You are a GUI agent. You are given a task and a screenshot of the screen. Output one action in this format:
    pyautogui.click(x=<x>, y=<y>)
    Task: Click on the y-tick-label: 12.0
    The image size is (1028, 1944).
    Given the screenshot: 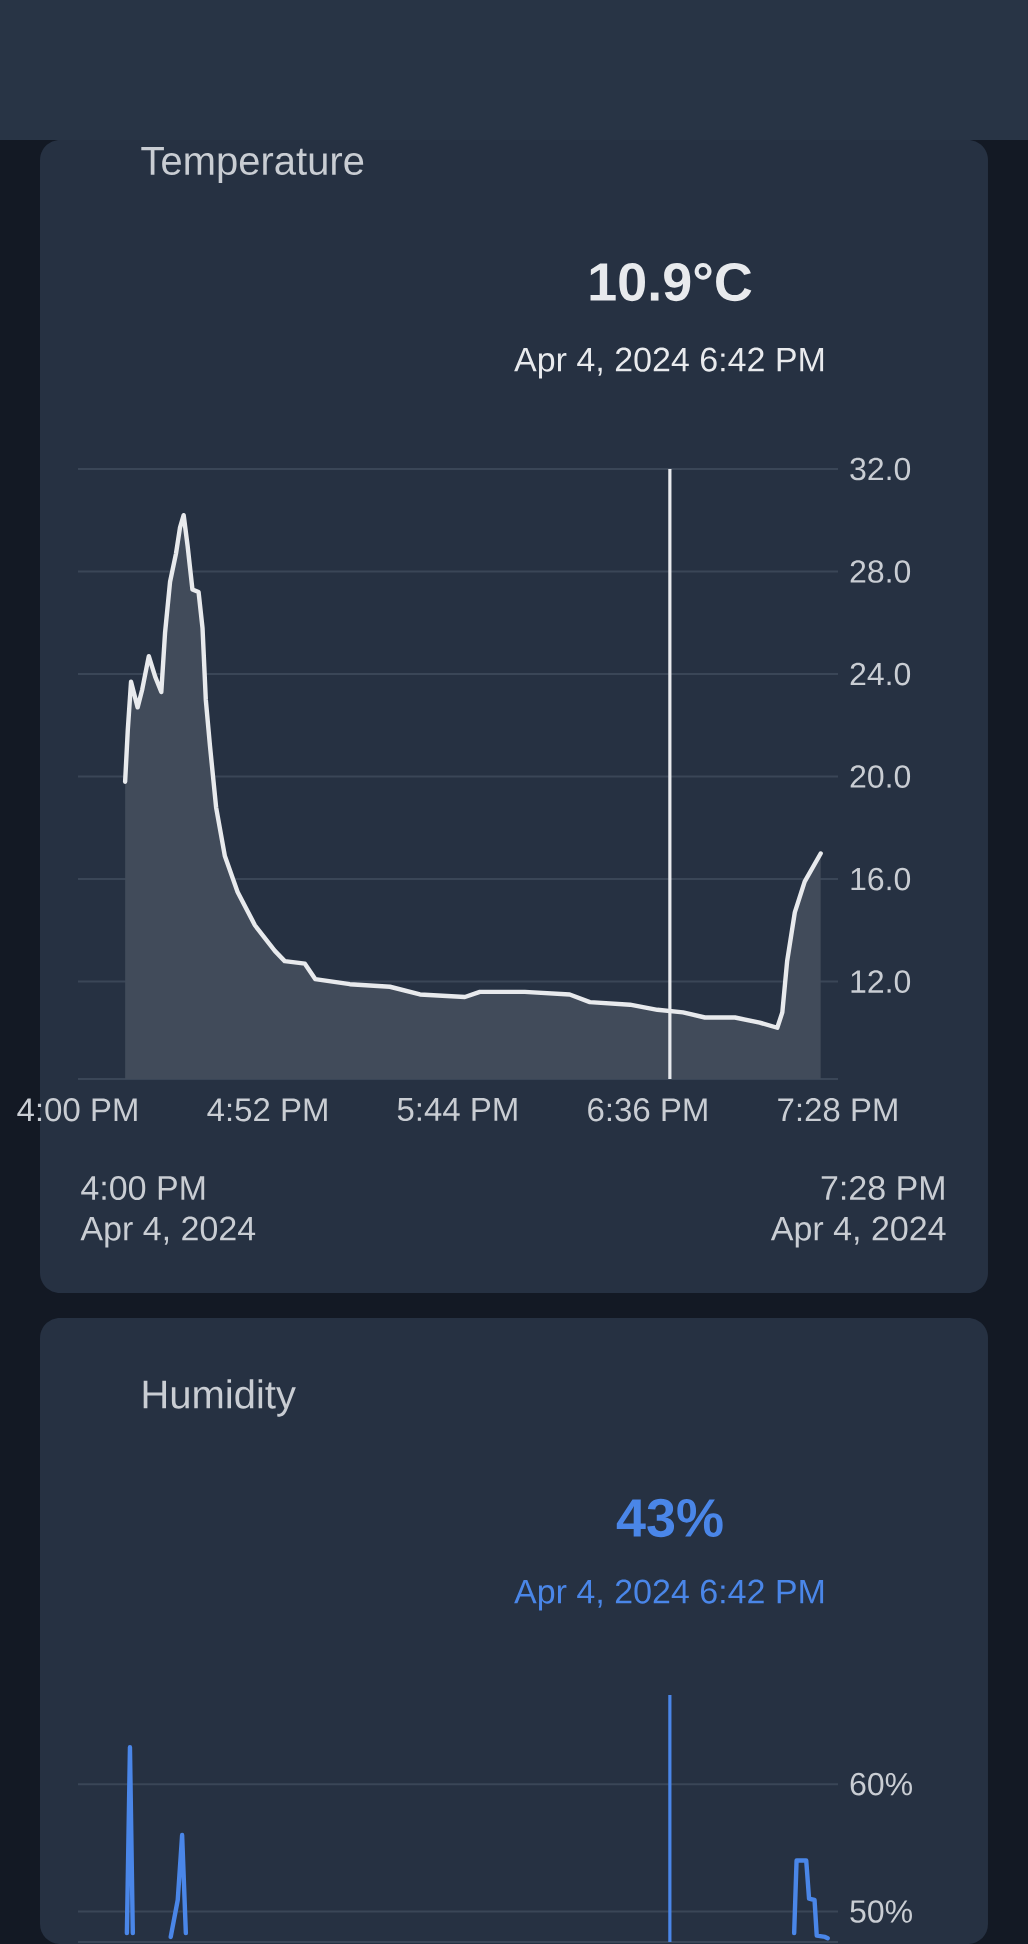 What is the action you would take?
    pyautogui.click(x=881, y=981)
    